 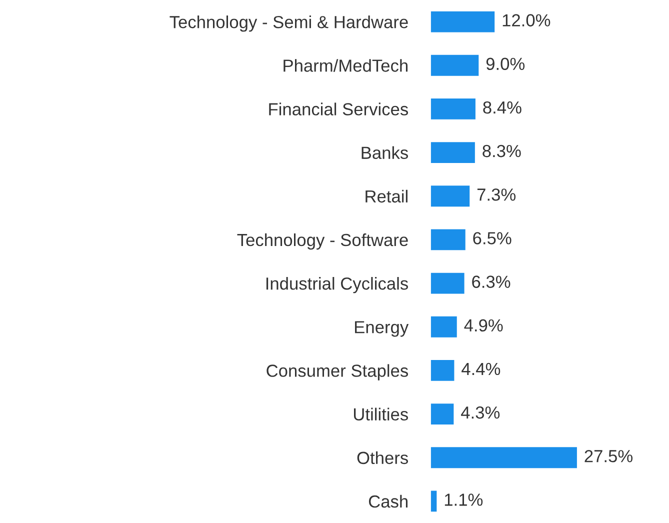 What do you see at coordinates (491, 282) in the screenshot?
I see `data-label: 6.3%` at bounding box center [491, 282].